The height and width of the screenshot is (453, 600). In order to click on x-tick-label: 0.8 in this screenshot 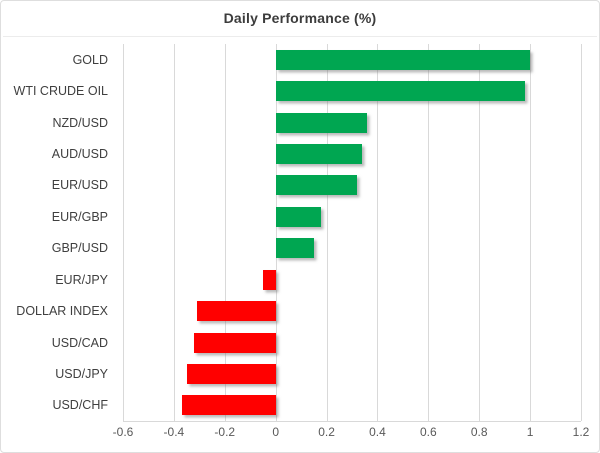, I will do `click(479, 432)`.